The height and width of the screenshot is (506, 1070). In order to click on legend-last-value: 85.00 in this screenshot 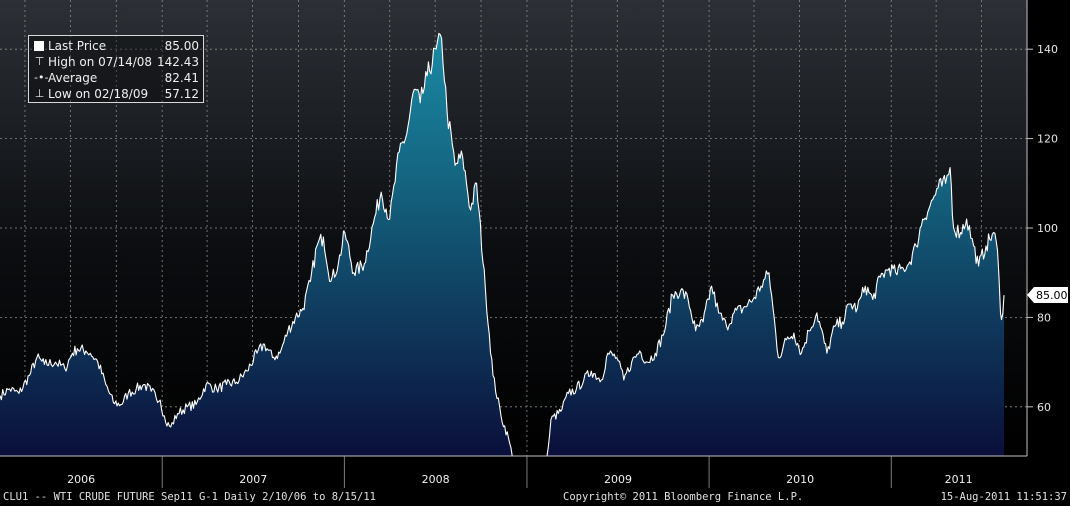, I will do `click(181, 46)`.